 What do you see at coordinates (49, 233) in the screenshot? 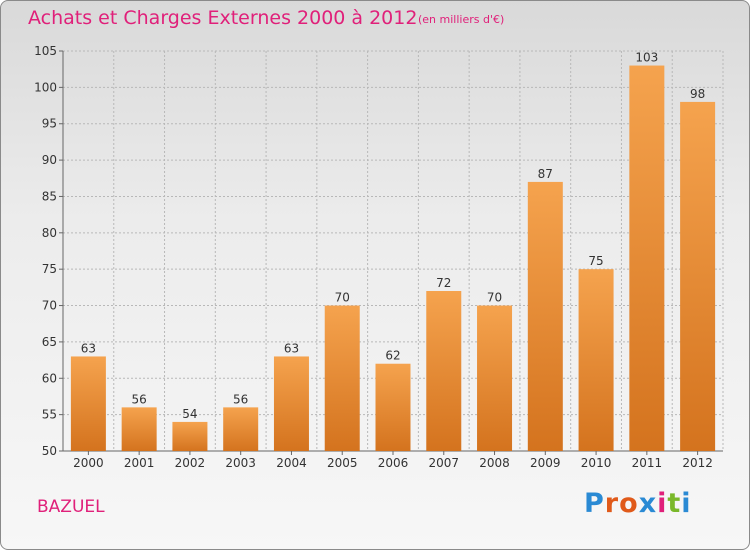
I see `y-tick-label: 80` at bounding box center [49, 233].